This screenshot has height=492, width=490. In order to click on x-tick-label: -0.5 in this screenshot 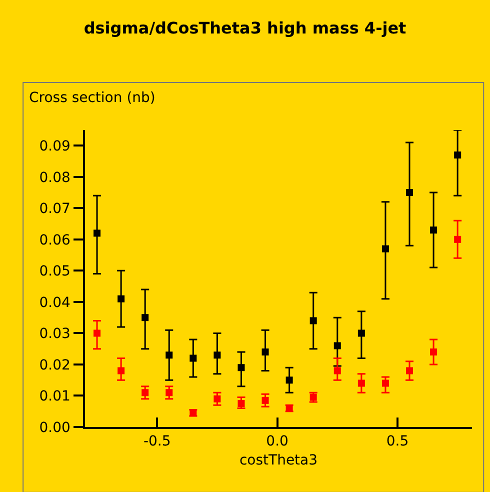, I will do `click(157, 442)`.